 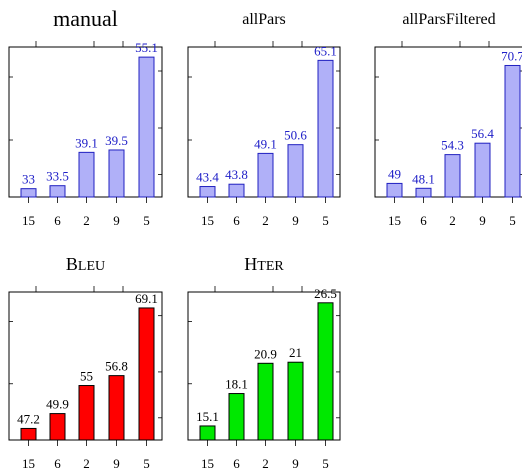 I want to click on data-label: 26.5, so click(x=325, y=293).